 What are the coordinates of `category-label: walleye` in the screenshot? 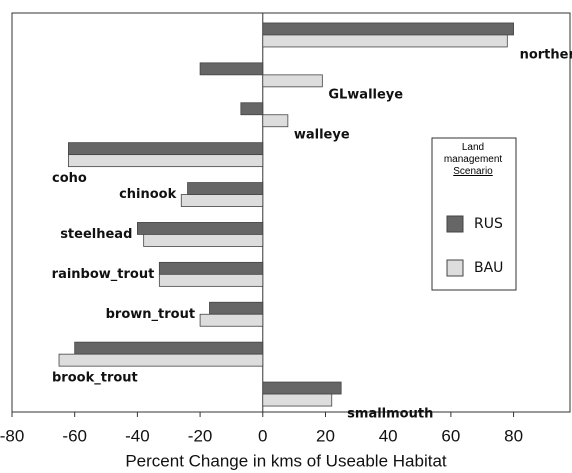 It's located at (322, 134).